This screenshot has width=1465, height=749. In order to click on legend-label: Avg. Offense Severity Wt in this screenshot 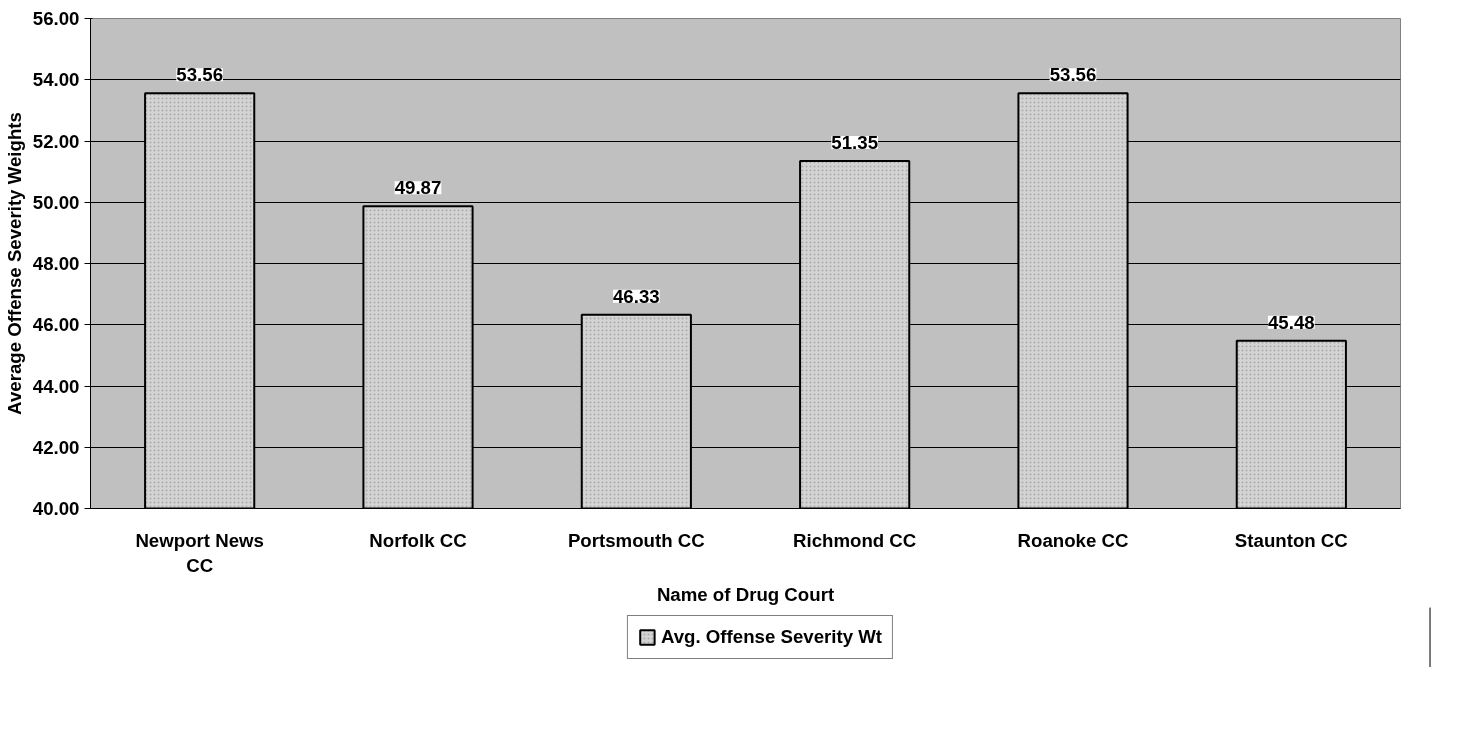, I will do `click(771, 637)`.